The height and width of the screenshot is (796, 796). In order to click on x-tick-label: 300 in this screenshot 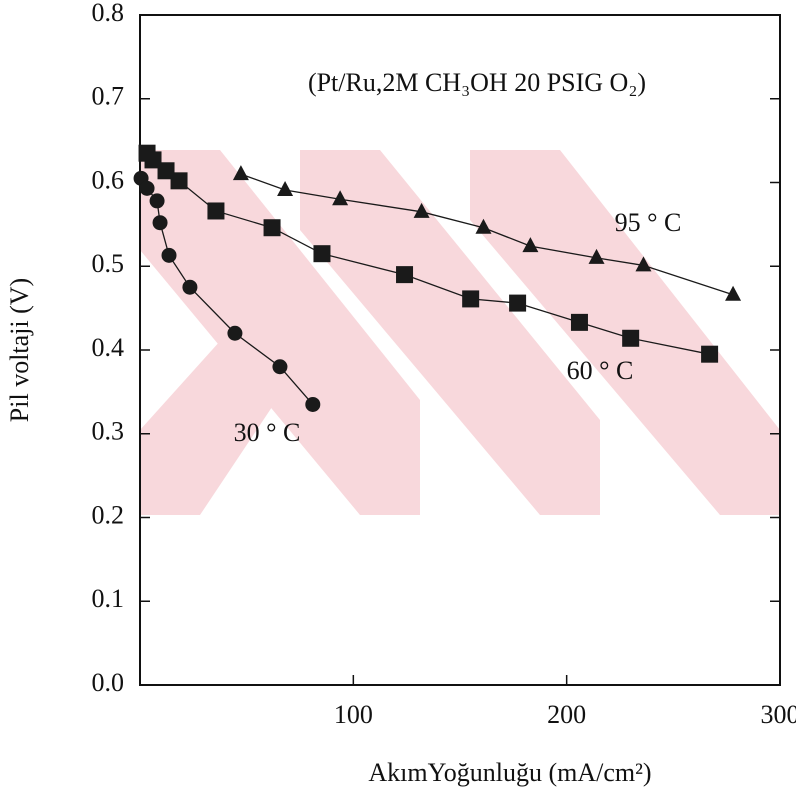, I will do `click(778, 714)`.